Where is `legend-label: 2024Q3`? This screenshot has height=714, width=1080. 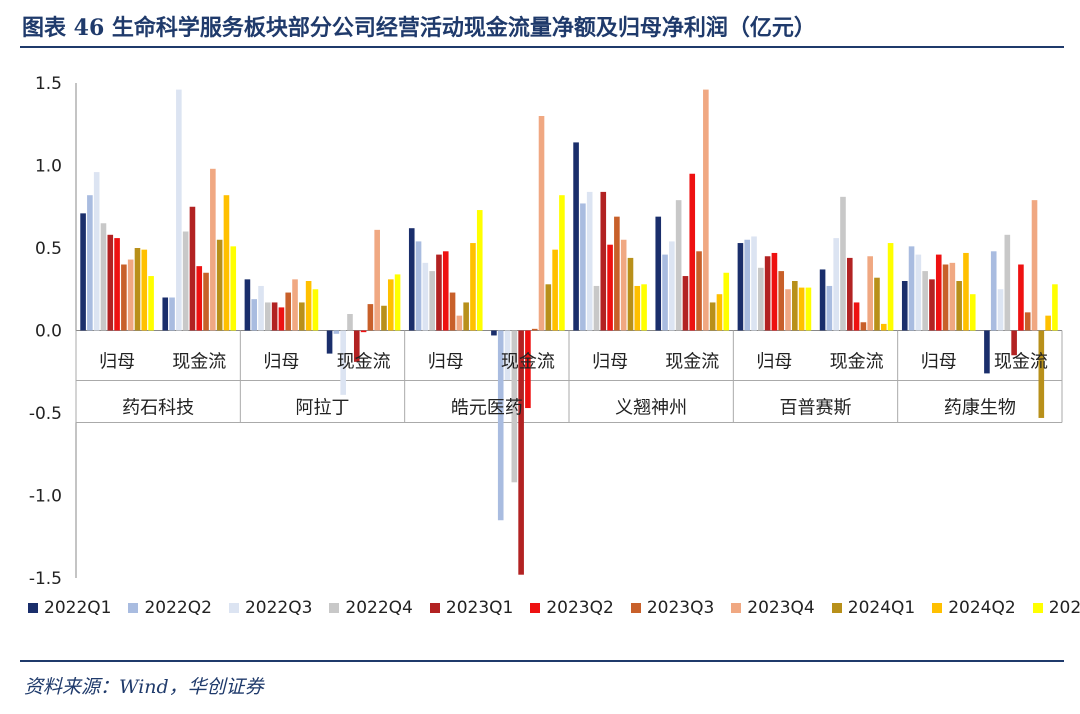 legend-label: 2024Q3 is located at coordinates (1064, 608).